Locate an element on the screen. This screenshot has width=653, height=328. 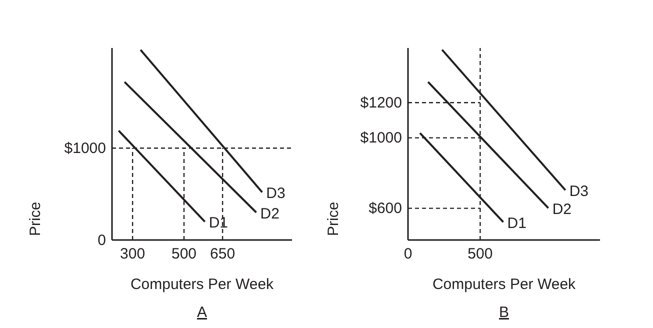
y-tick-label: $600 is located at coordinates (385, 209).